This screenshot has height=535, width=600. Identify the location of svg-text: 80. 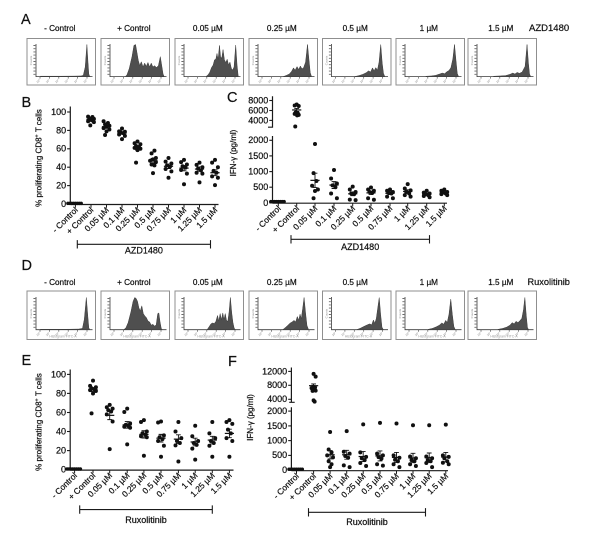
(61, 393).